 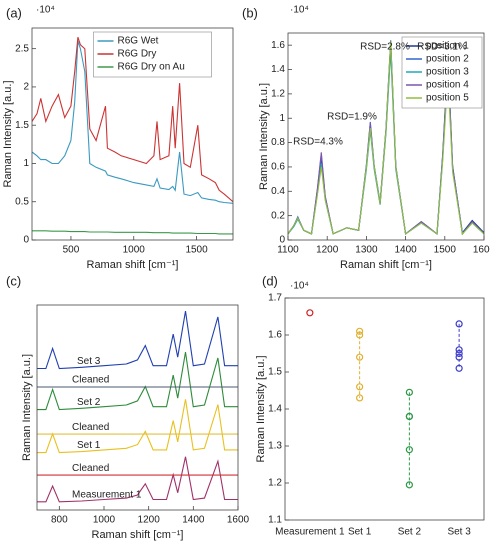 I want to click on y-tick-label: 2, so click(x=26, y=87).